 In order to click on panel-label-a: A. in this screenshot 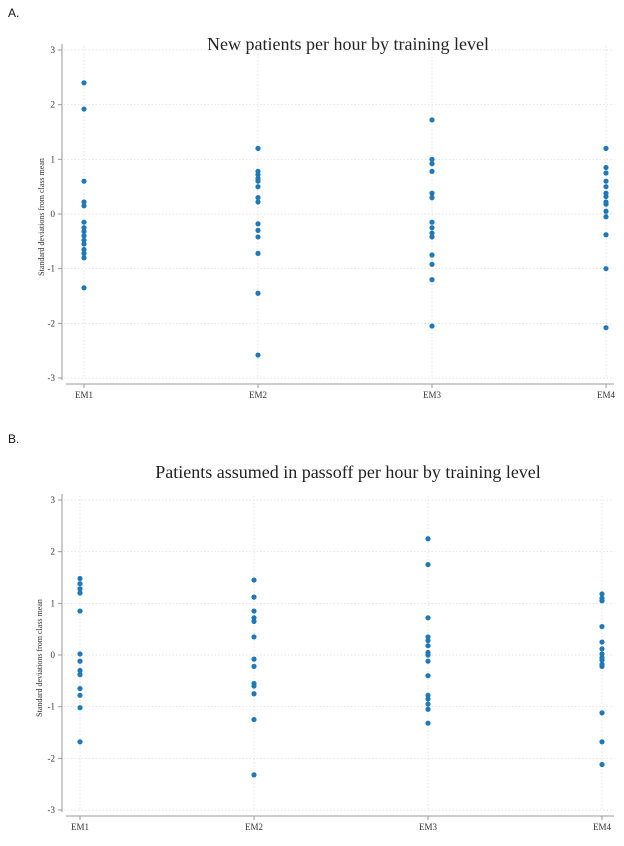, I will do `click(14, 13)`.